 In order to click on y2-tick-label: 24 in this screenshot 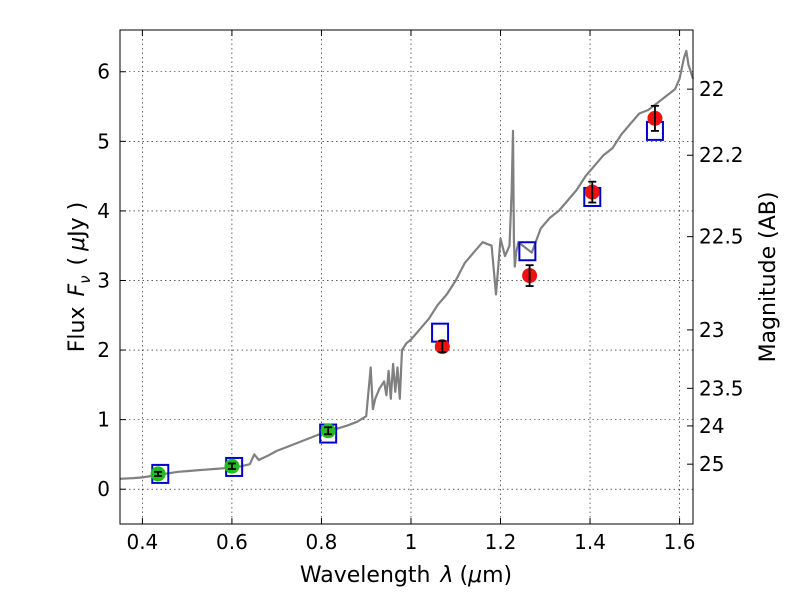, I will do `click(711, 426)`.